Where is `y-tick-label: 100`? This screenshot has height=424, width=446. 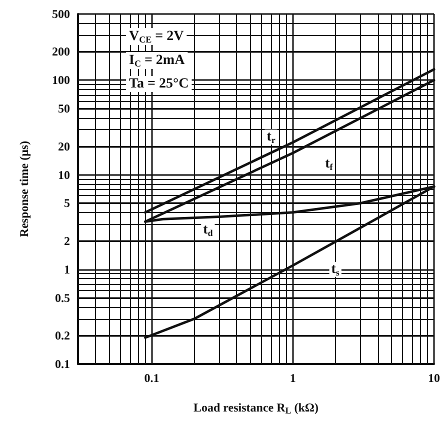 y-tick-label: 100 is located at coordinates (61, 80).